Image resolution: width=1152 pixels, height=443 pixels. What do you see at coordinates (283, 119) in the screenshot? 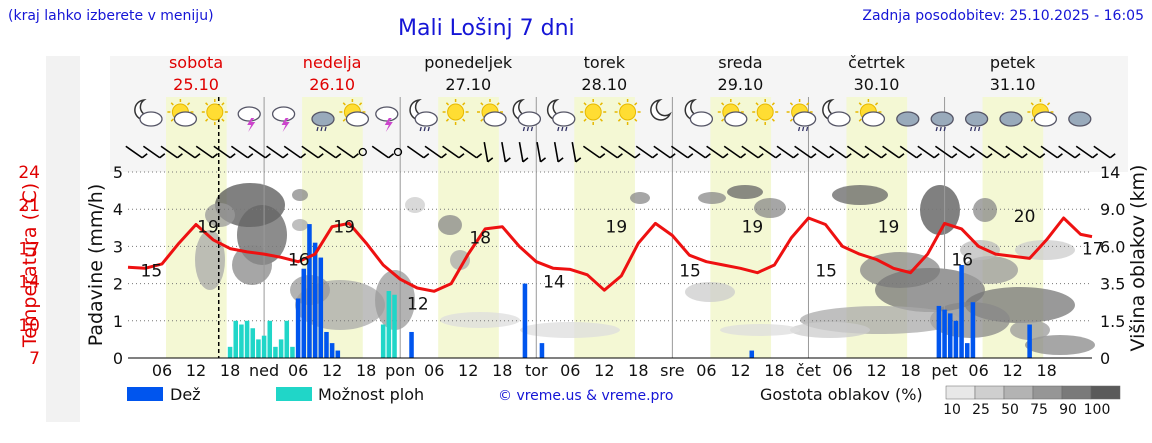
I see `storm-icon` at bounding box center [283, 119].